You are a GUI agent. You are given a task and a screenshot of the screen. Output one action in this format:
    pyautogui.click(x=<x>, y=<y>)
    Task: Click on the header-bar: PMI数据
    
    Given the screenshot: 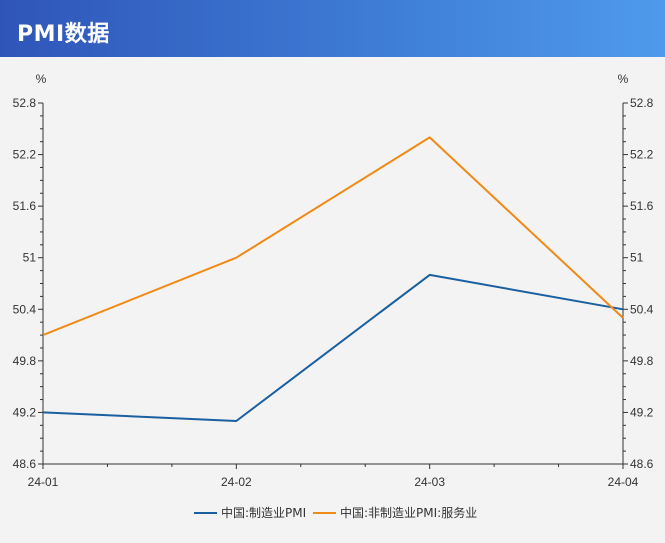 What is the action you would take?
    pyautogui.click(x=332, y=28)
    